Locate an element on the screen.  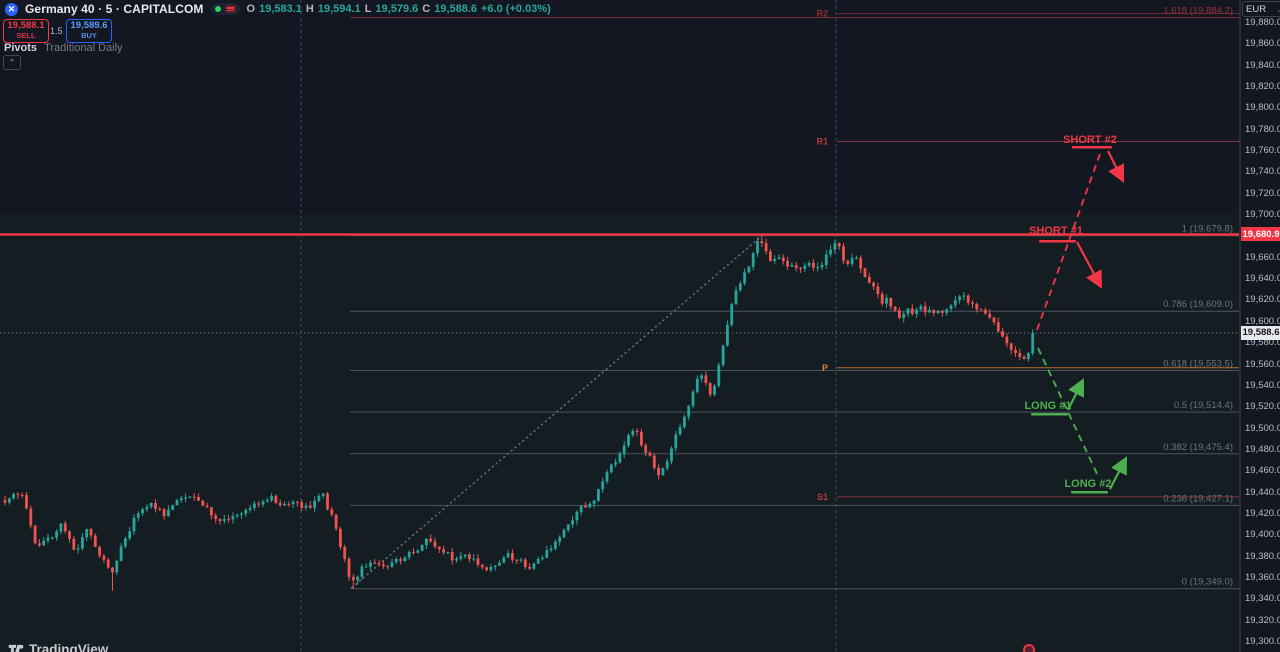
sell-button: 19,588.1 SELL is located at coordinates (26, 31).